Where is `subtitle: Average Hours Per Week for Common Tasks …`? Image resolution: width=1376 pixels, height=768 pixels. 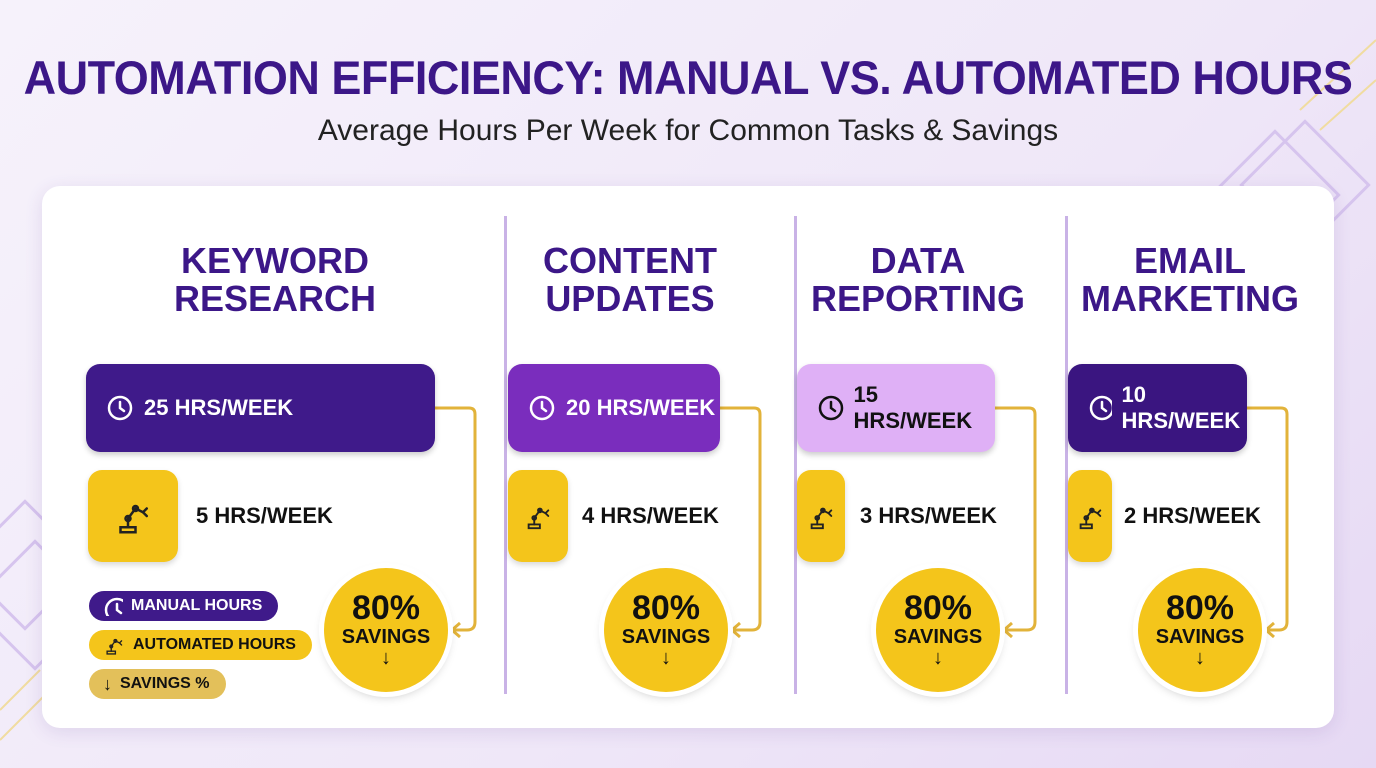 subtitle: Average Hours Per Week for Common Tasks … is located at coordinates (688, 130).